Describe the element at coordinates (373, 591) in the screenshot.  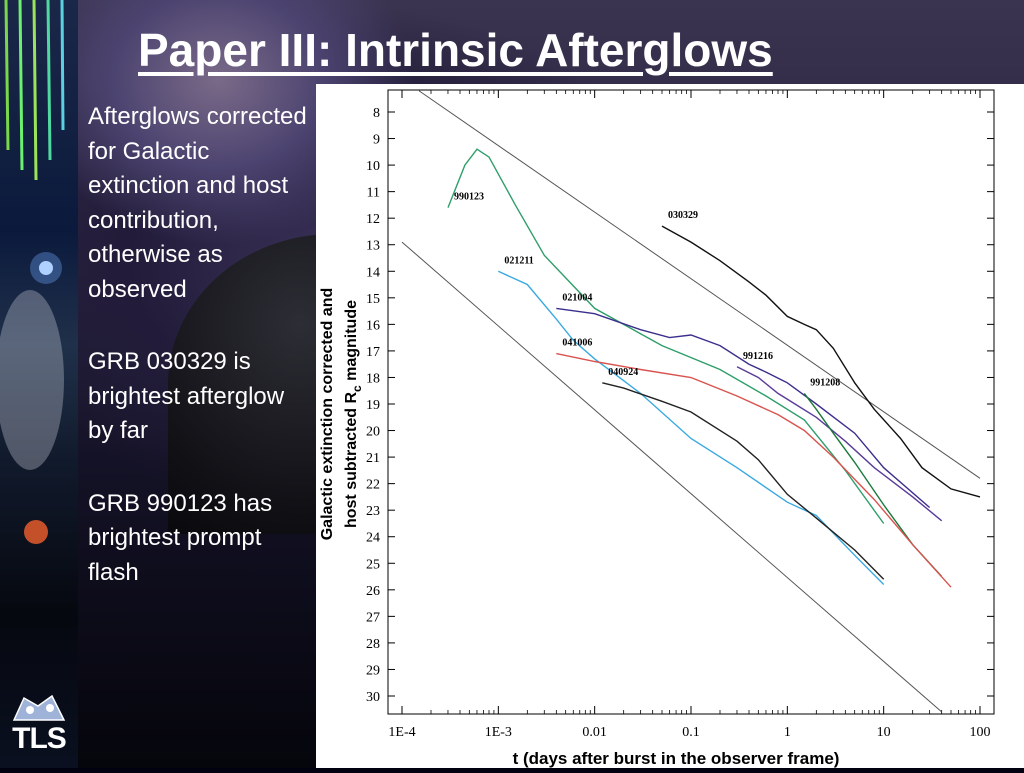
I see `y-tick-label: 26` at that location.